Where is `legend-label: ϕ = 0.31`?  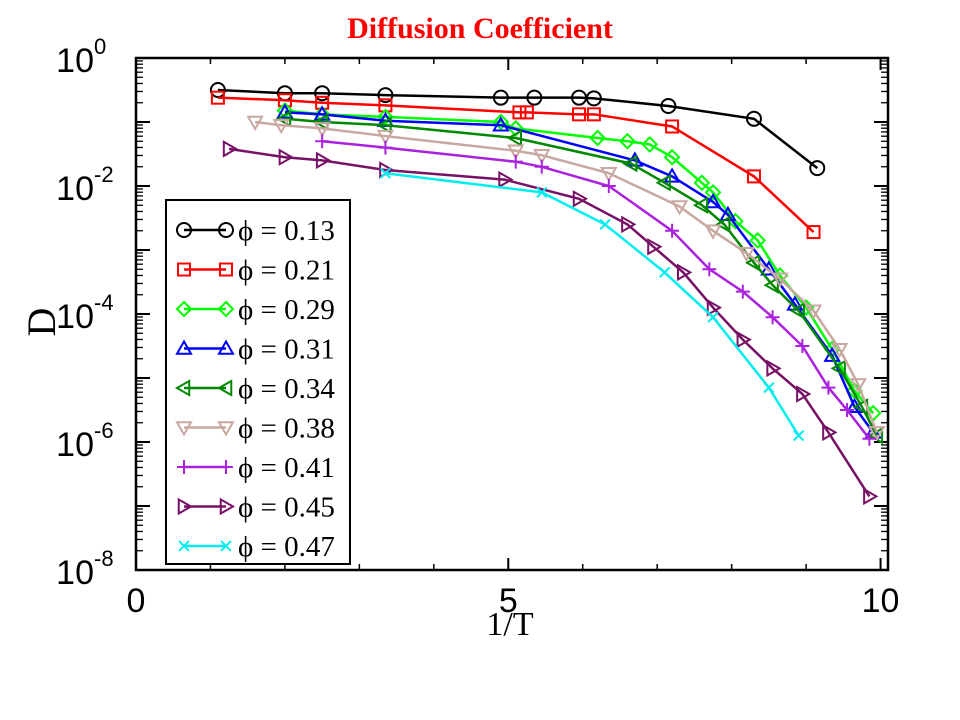
legend-label: ϕ = 0.31 is located at coordinates (286, 350).